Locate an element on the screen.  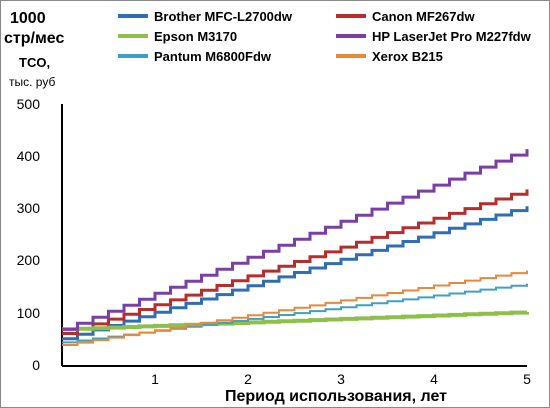
x-tick-label-3: 3 is located at coordinates (341, 379).